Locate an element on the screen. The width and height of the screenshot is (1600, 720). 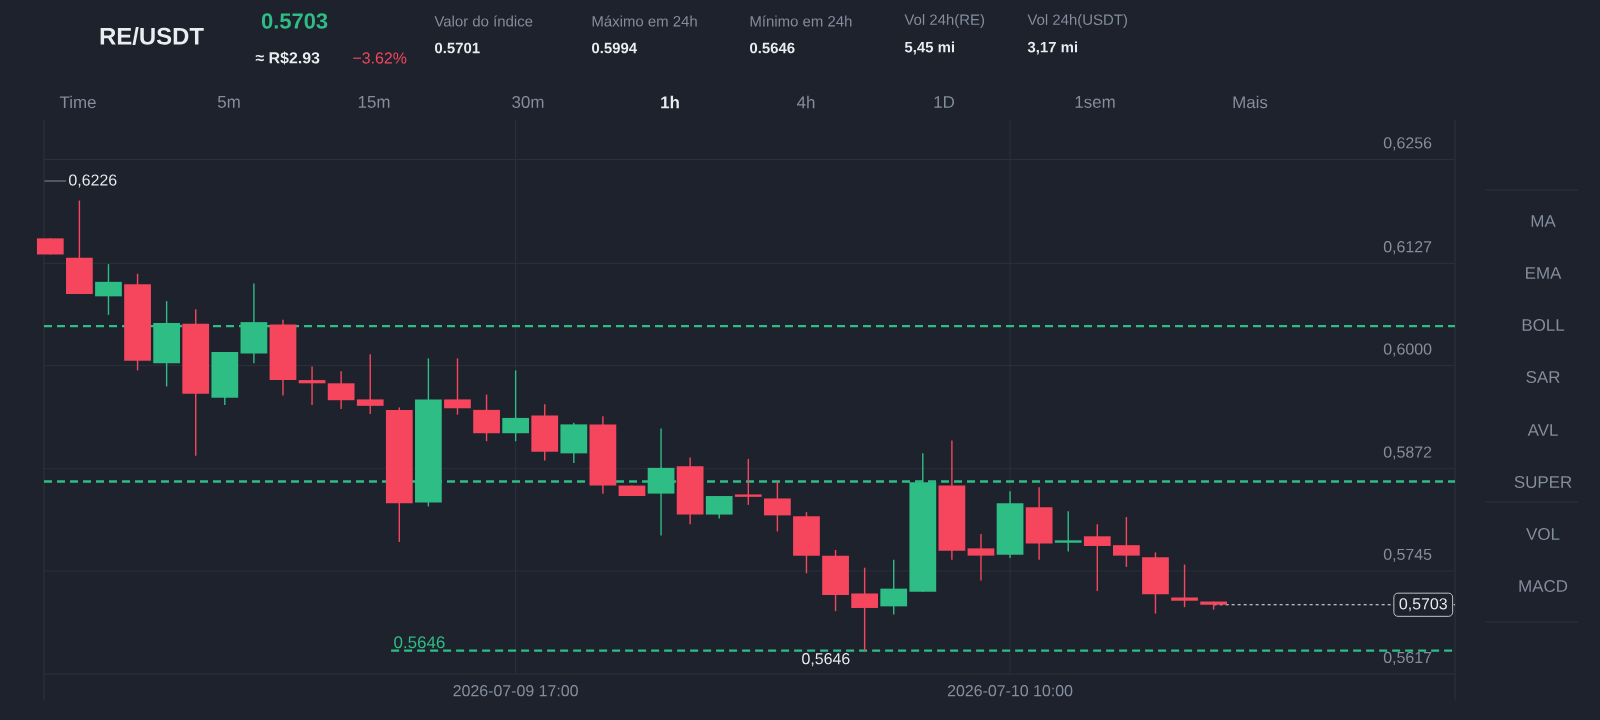
y-tick-label: 0,6000 is located at coordinates (1407, 350).